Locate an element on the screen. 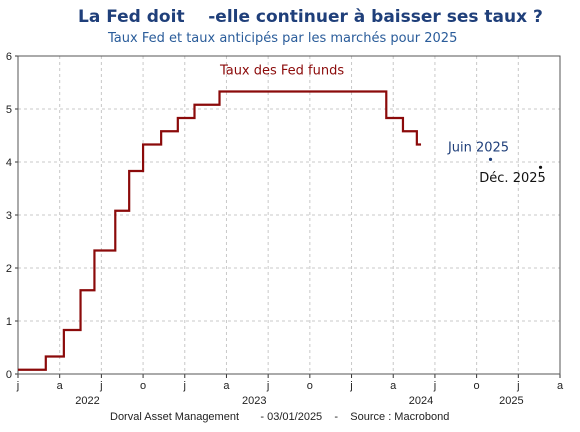 The width and height of the screenshot is (580, 432). y-tick-label: 3 is located at coordinates (9, 216).